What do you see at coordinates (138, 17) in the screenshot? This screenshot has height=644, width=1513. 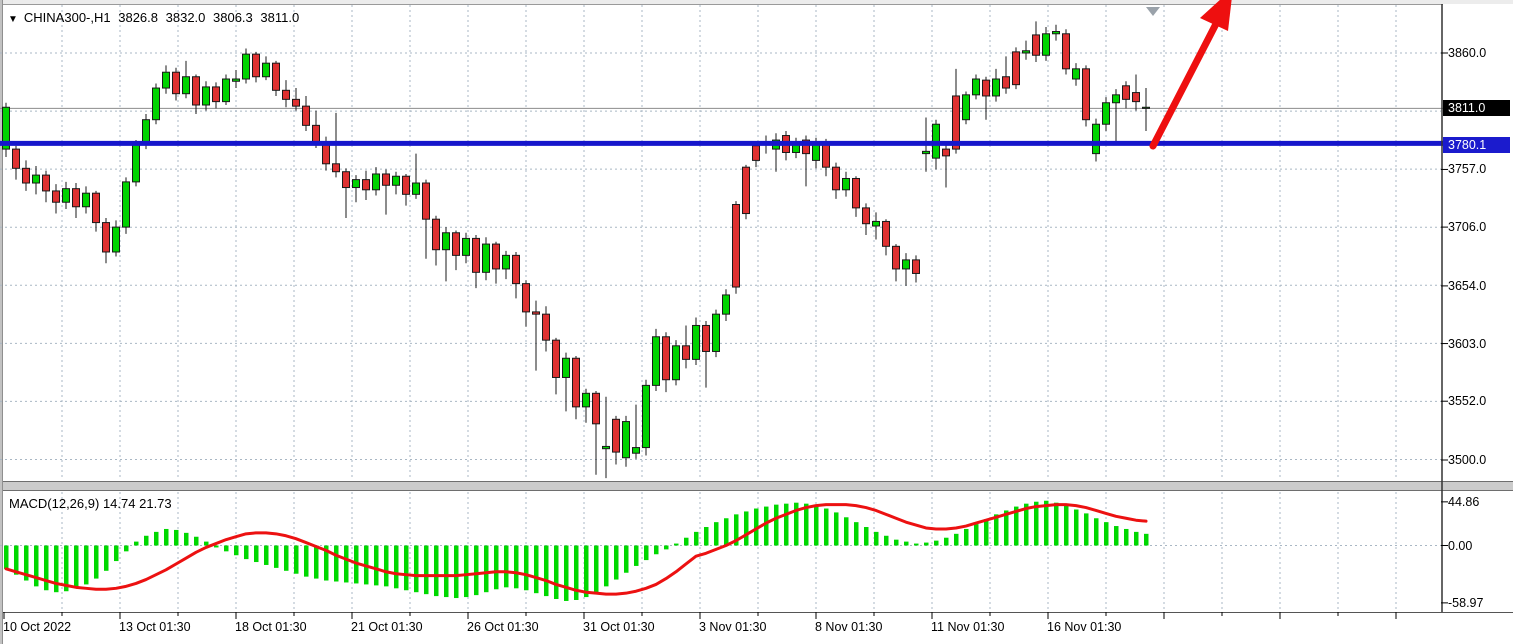 I see `ohlc-open: 3826.8` at bounding box center [138, 17].